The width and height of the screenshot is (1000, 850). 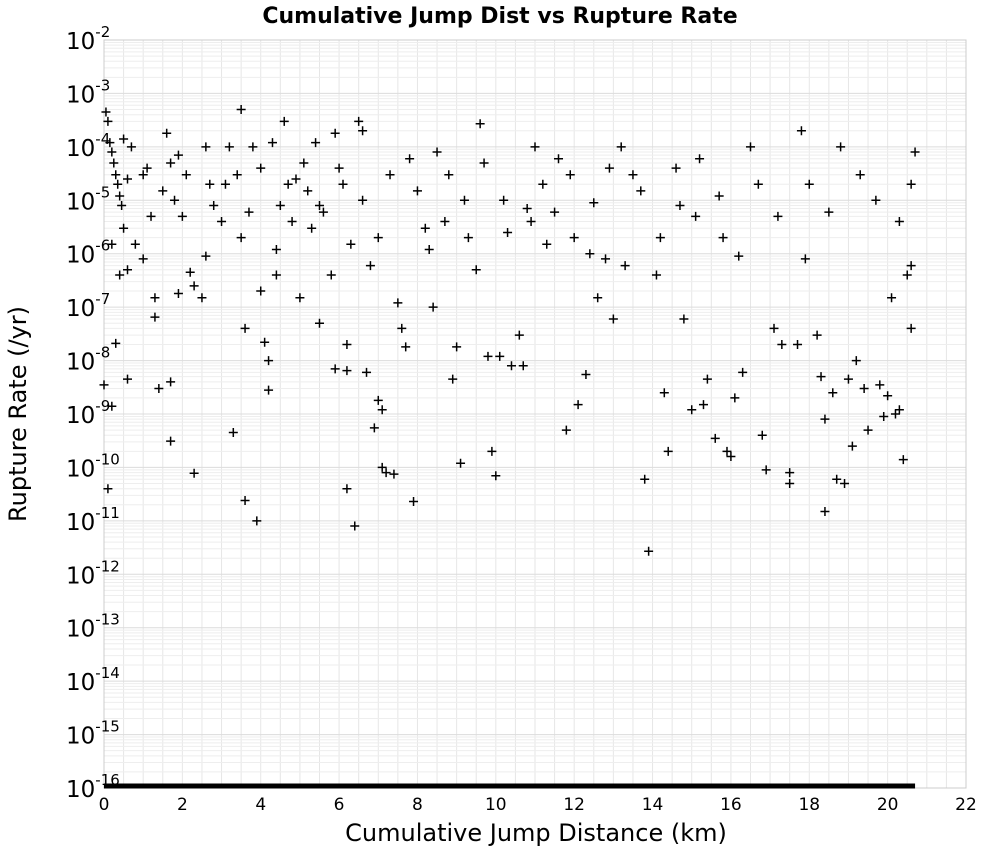 What do you see at coordinates (18, 414) in the screenshot?
I see `y-axis-label: Rupture Rate (/yr)` at bounding box center [18, 414].